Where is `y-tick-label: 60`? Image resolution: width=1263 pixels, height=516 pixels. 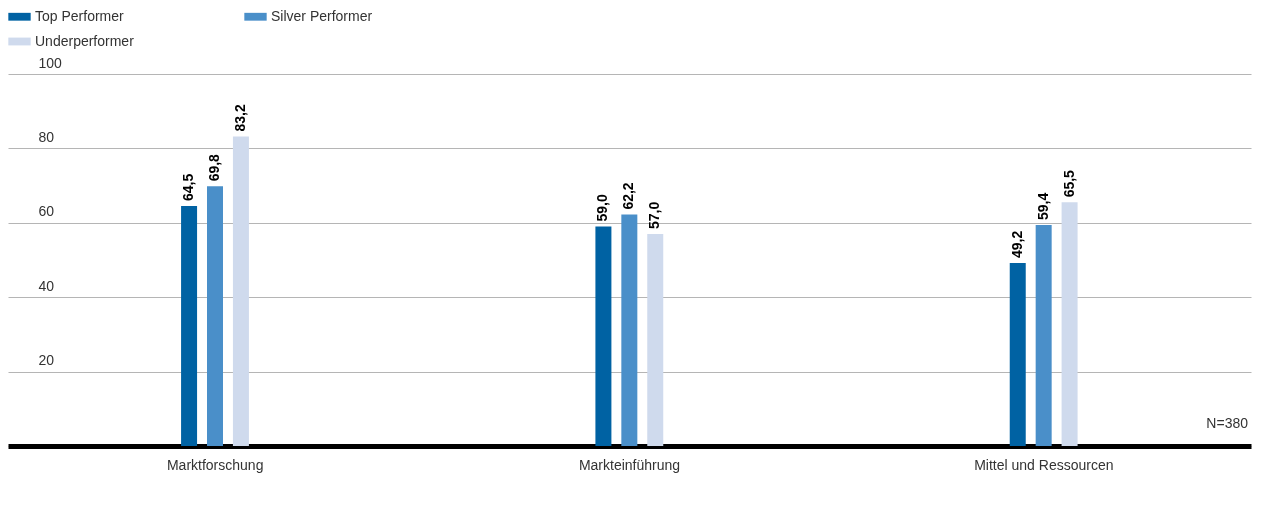 y-tick-label: 60 is located at coordinates (46, 211).